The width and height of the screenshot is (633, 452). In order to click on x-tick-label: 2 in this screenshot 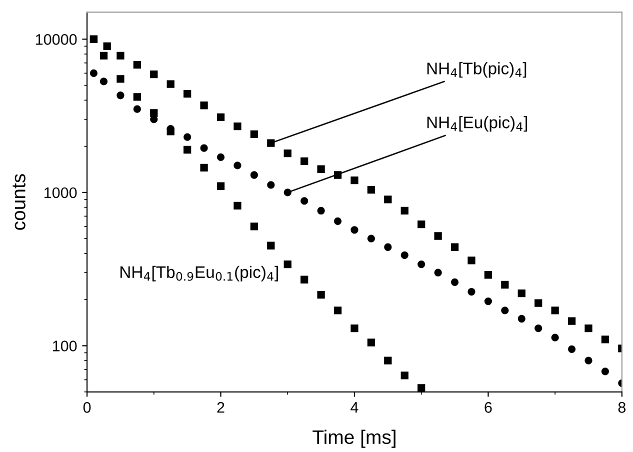, I will do `click(220, 407)`.